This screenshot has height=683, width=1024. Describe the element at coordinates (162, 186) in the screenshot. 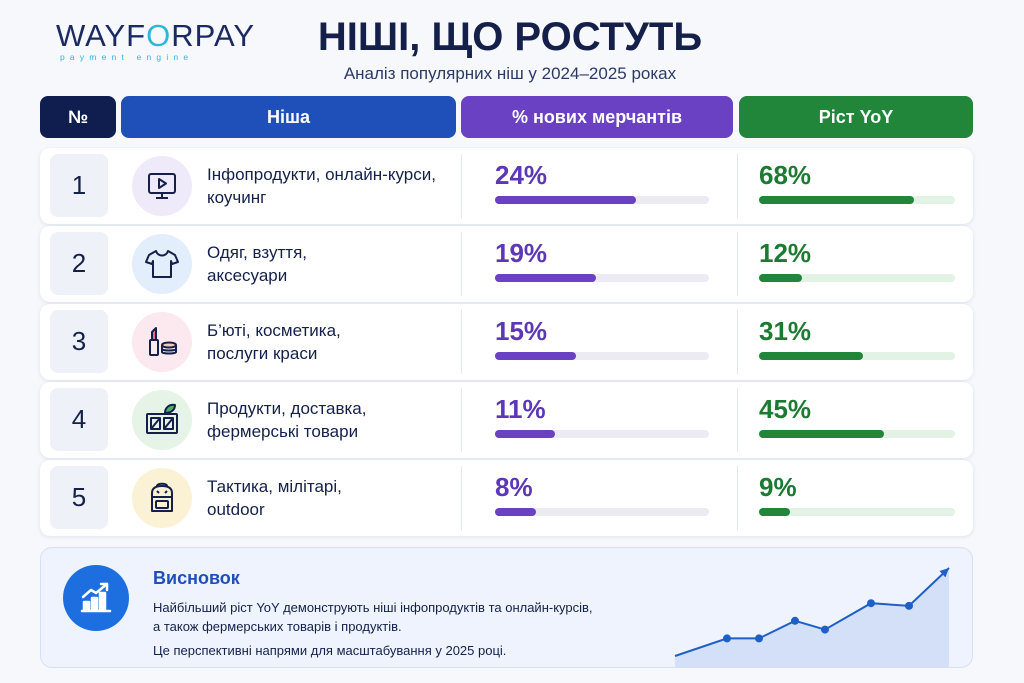

I see `video-course-icon` at that location.